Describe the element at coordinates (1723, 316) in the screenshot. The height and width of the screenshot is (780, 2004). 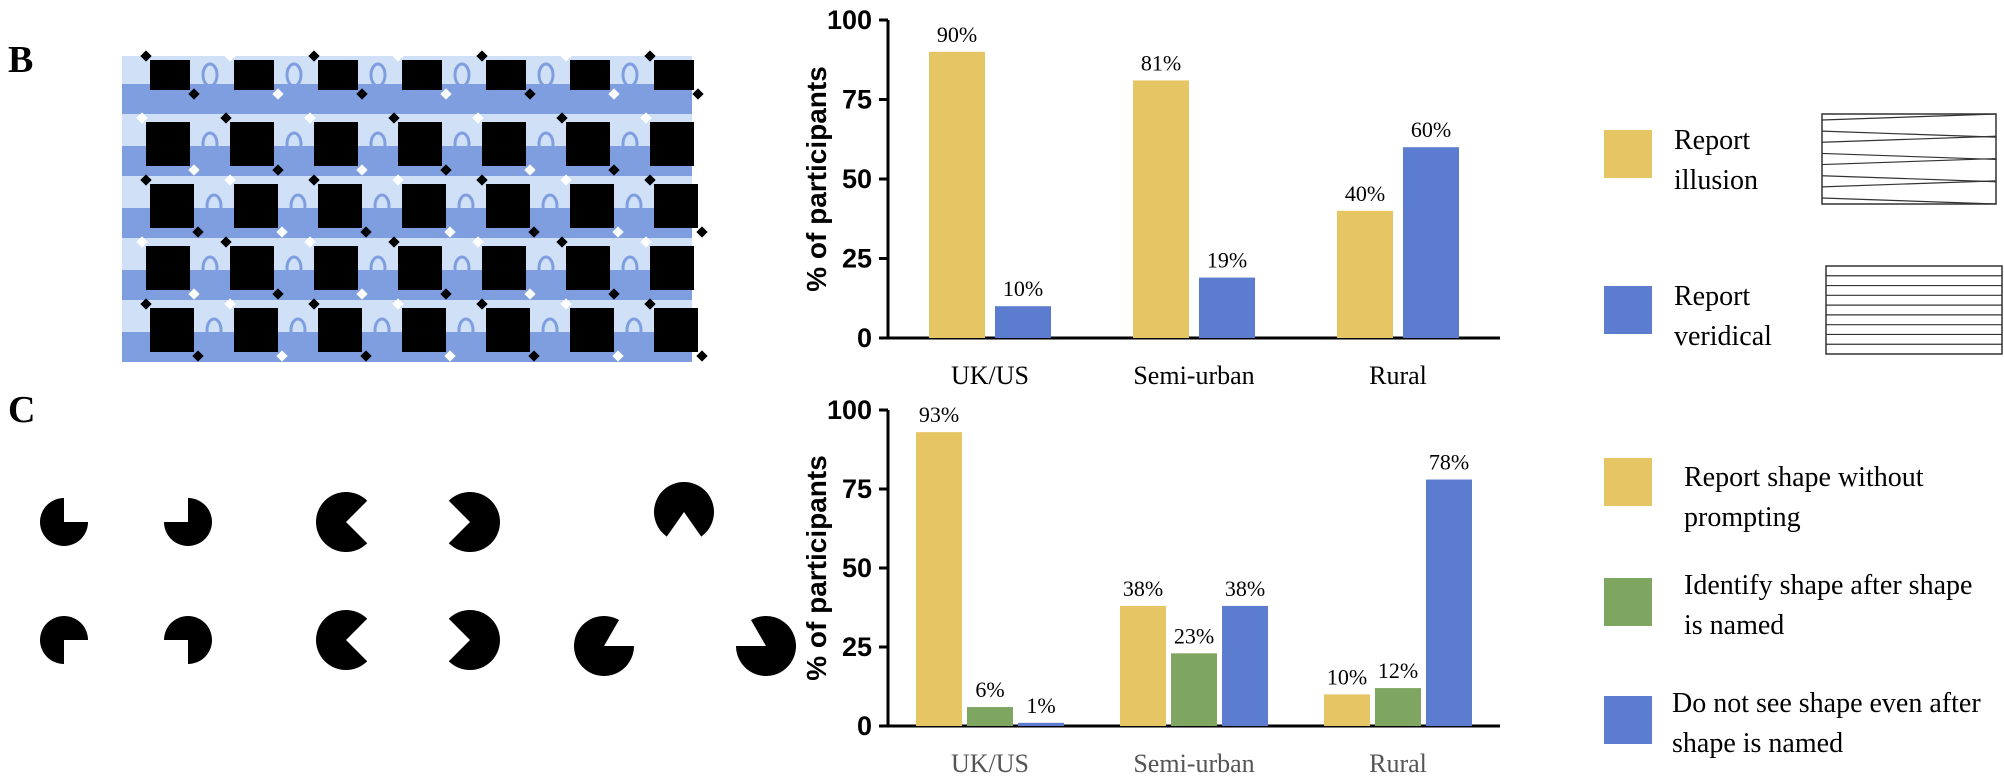
I see `legend-b-label-veridical: Report veridical` at that location.